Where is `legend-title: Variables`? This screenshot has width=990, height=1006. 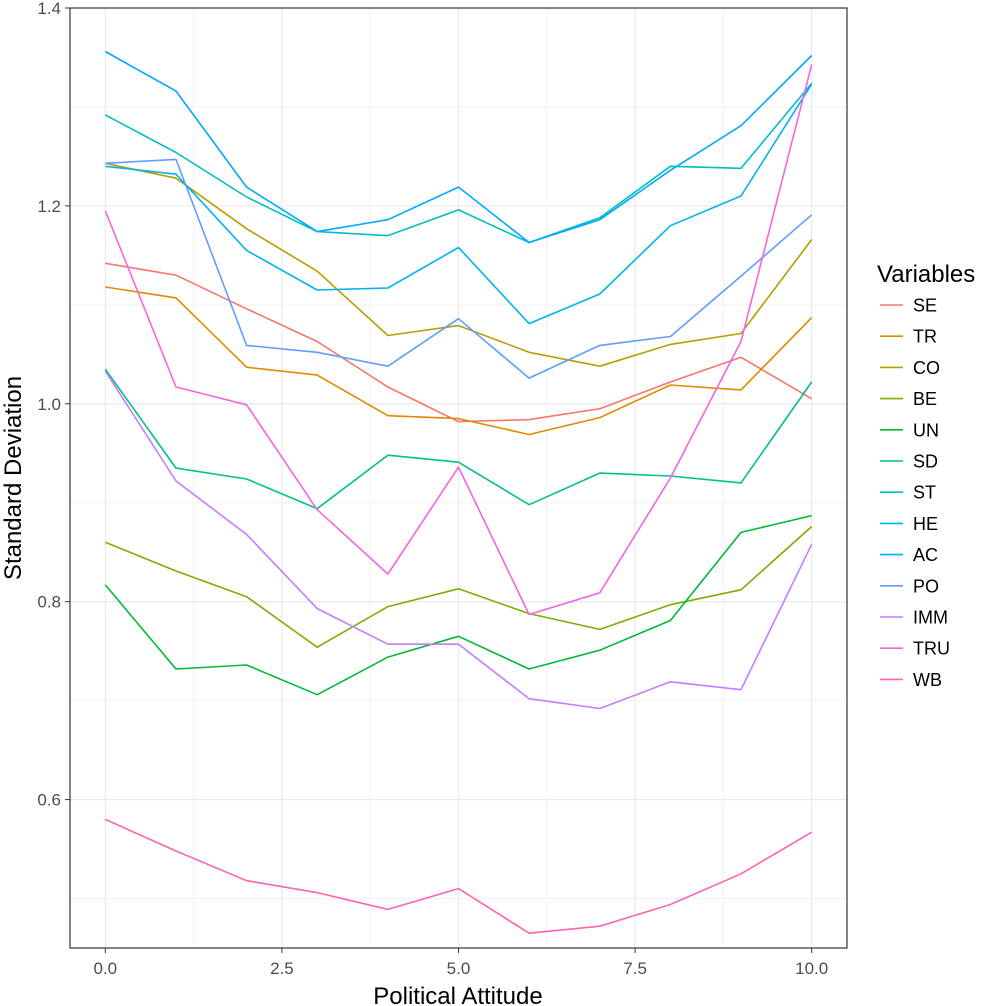
legend-title: Variables is located at coordinates (926, 274).